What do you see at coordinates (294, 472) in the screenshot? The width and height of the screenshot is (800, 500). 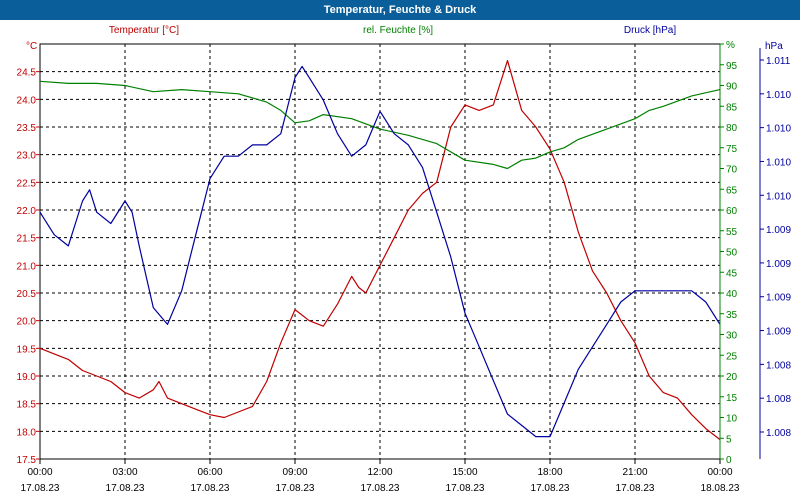 I see `x-tick-label-time: 09:00` at bounding box center [294, 472].